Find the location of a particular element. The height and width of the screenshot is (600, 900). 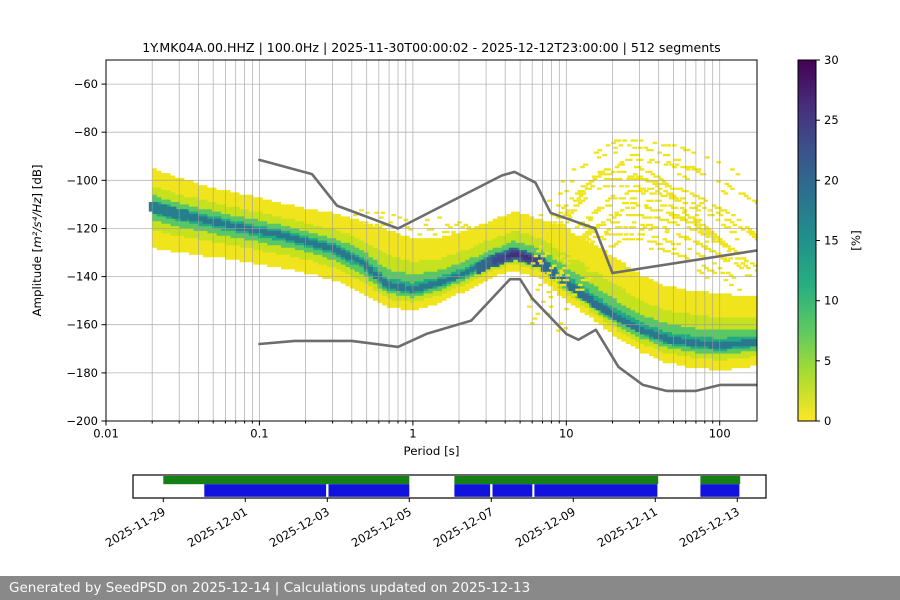

y-tick-label: −100 is located at coordinates (82, 180).